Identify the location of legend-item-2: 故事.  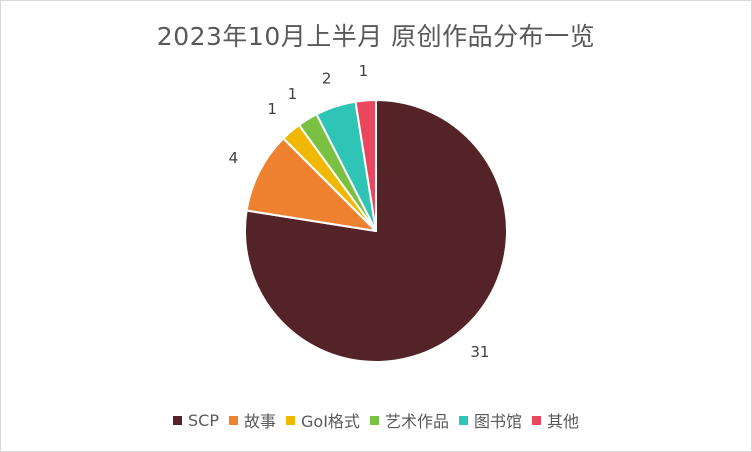
(252, 420).